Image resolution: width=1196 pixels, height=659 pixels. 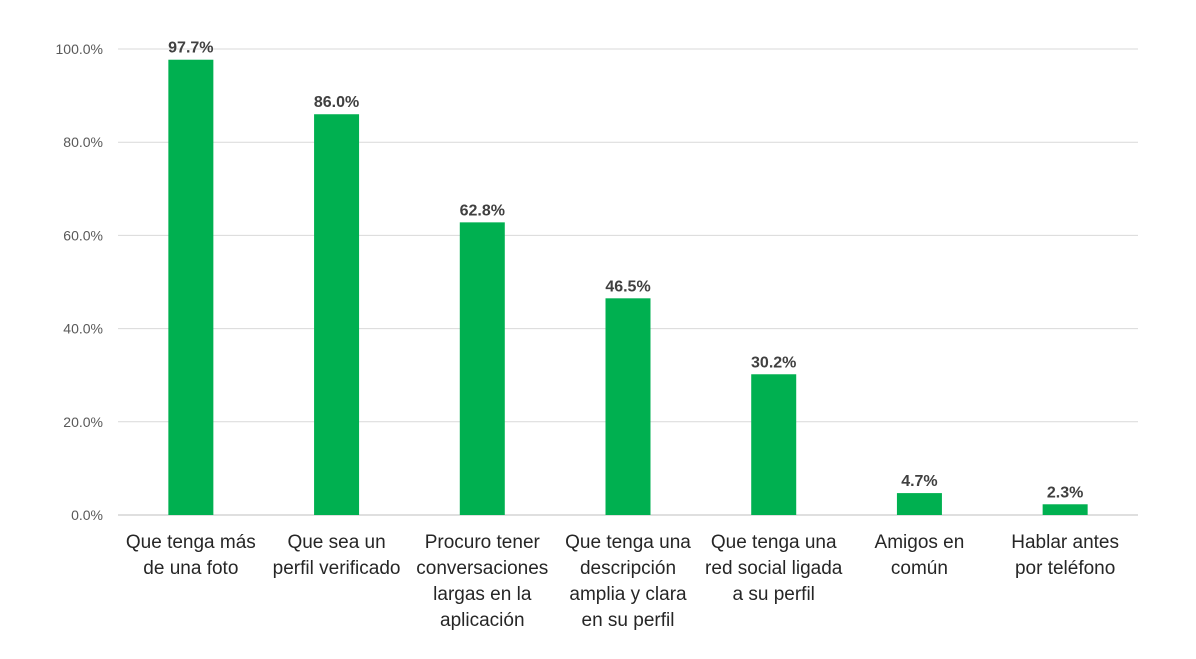 What do you see at coordinates (482, 210) in the screenshot?
I see `data-label: 62.8%` at bounding box center [482, 210].